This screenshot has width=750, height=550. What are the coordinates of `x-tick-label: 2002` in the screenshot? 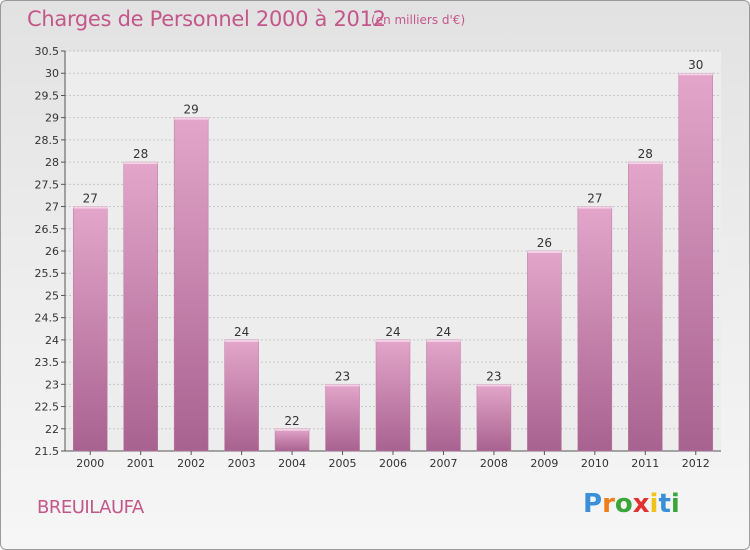 It's located at (191, 463).